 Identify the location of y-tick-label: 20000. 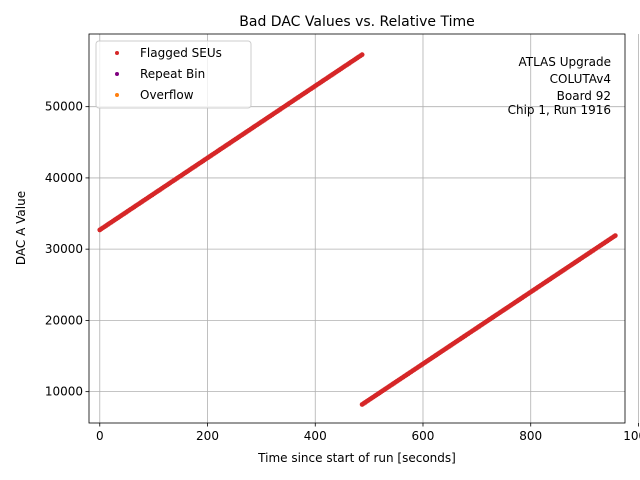
(64, 320).